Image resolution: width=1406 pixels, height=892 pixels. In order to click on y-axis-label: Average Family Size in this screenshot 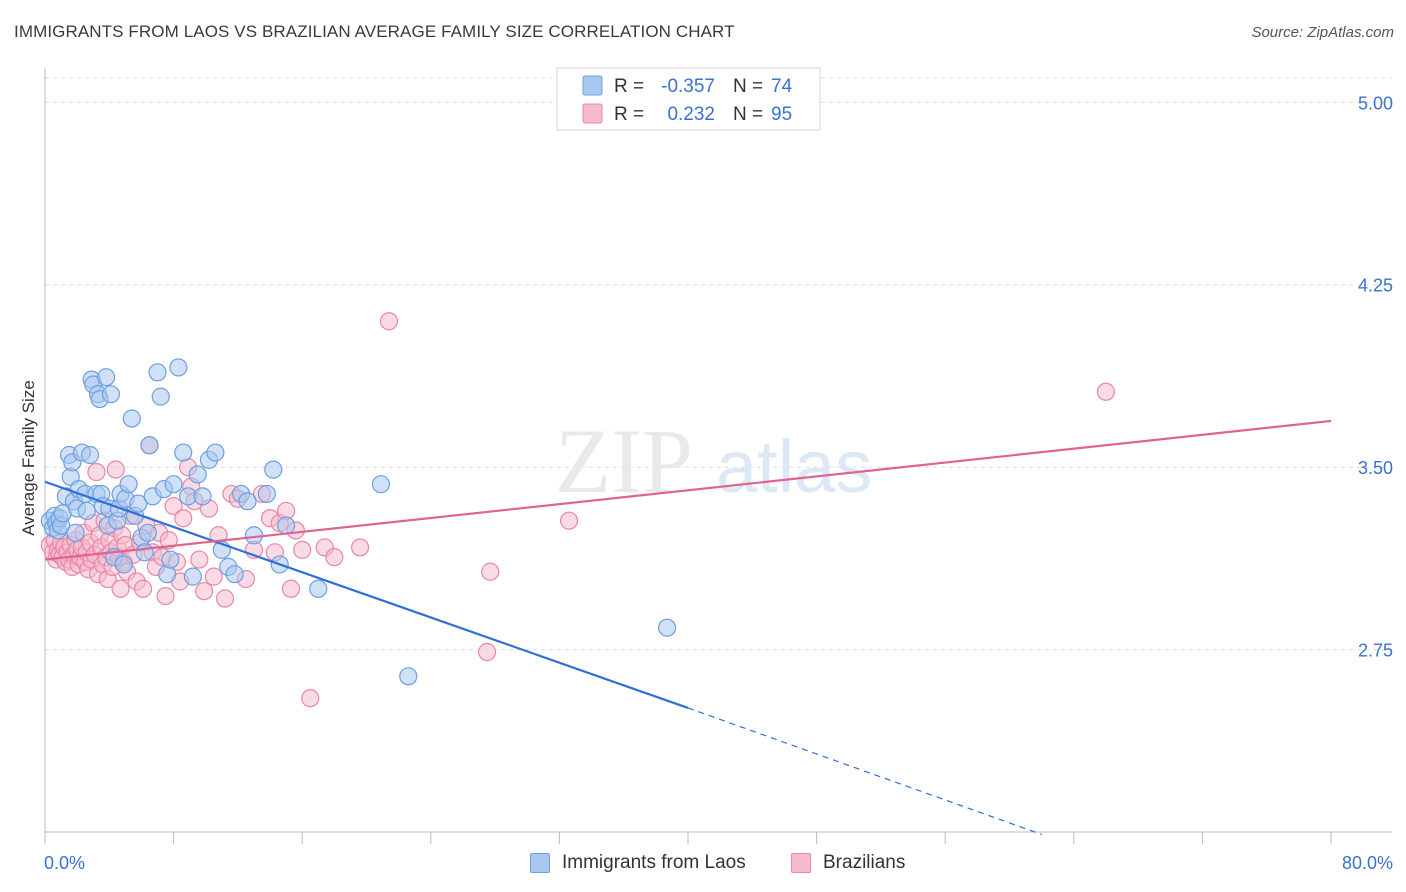, I will do `click(28, 458)`.